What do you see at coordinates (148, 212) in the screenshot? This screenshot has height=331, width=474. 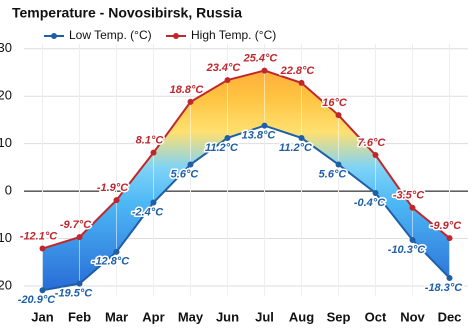 I see `value-label: -2.4°C` at bounding box center [148, 212].